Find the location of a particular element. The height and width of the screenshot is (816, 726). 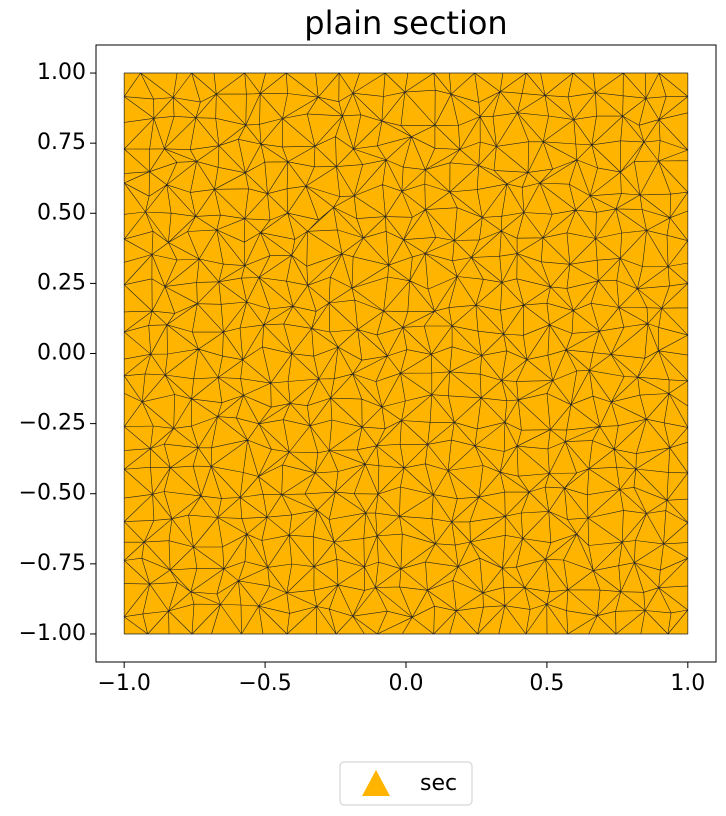

x-tick-label: 0.0 is located at coordinates (406, 683).